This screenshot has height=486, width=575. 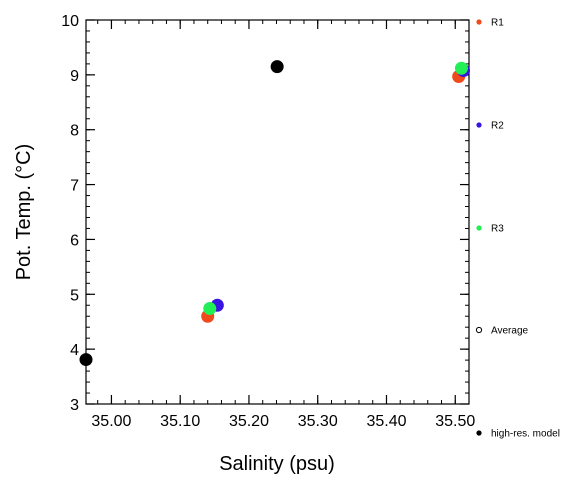 What do you see at coordinates (24, 212) in the screenshot?
I see `y-axis-title: Pot. Temp. (°C)` at bounding box center [24, 212].